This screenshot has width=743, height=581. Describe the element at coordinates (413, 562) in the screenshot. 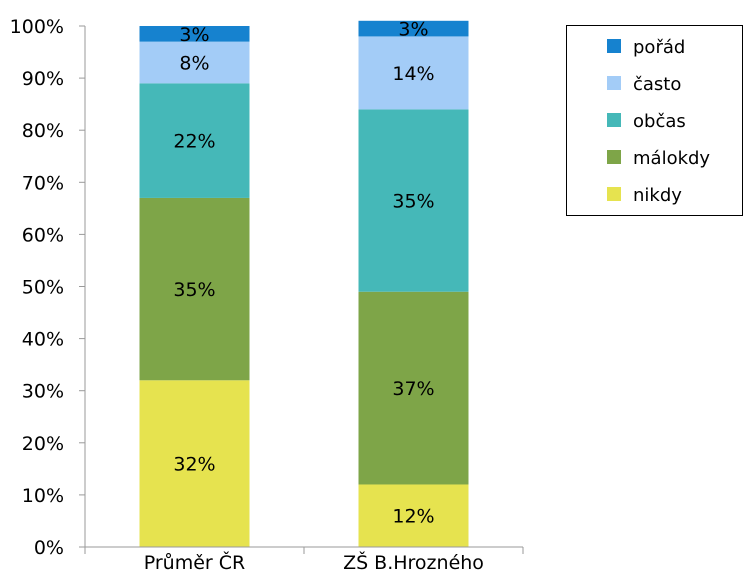

I see `x-tick-label-zs-b-hrozneho: ZŠ B.Hrozného` at that location.